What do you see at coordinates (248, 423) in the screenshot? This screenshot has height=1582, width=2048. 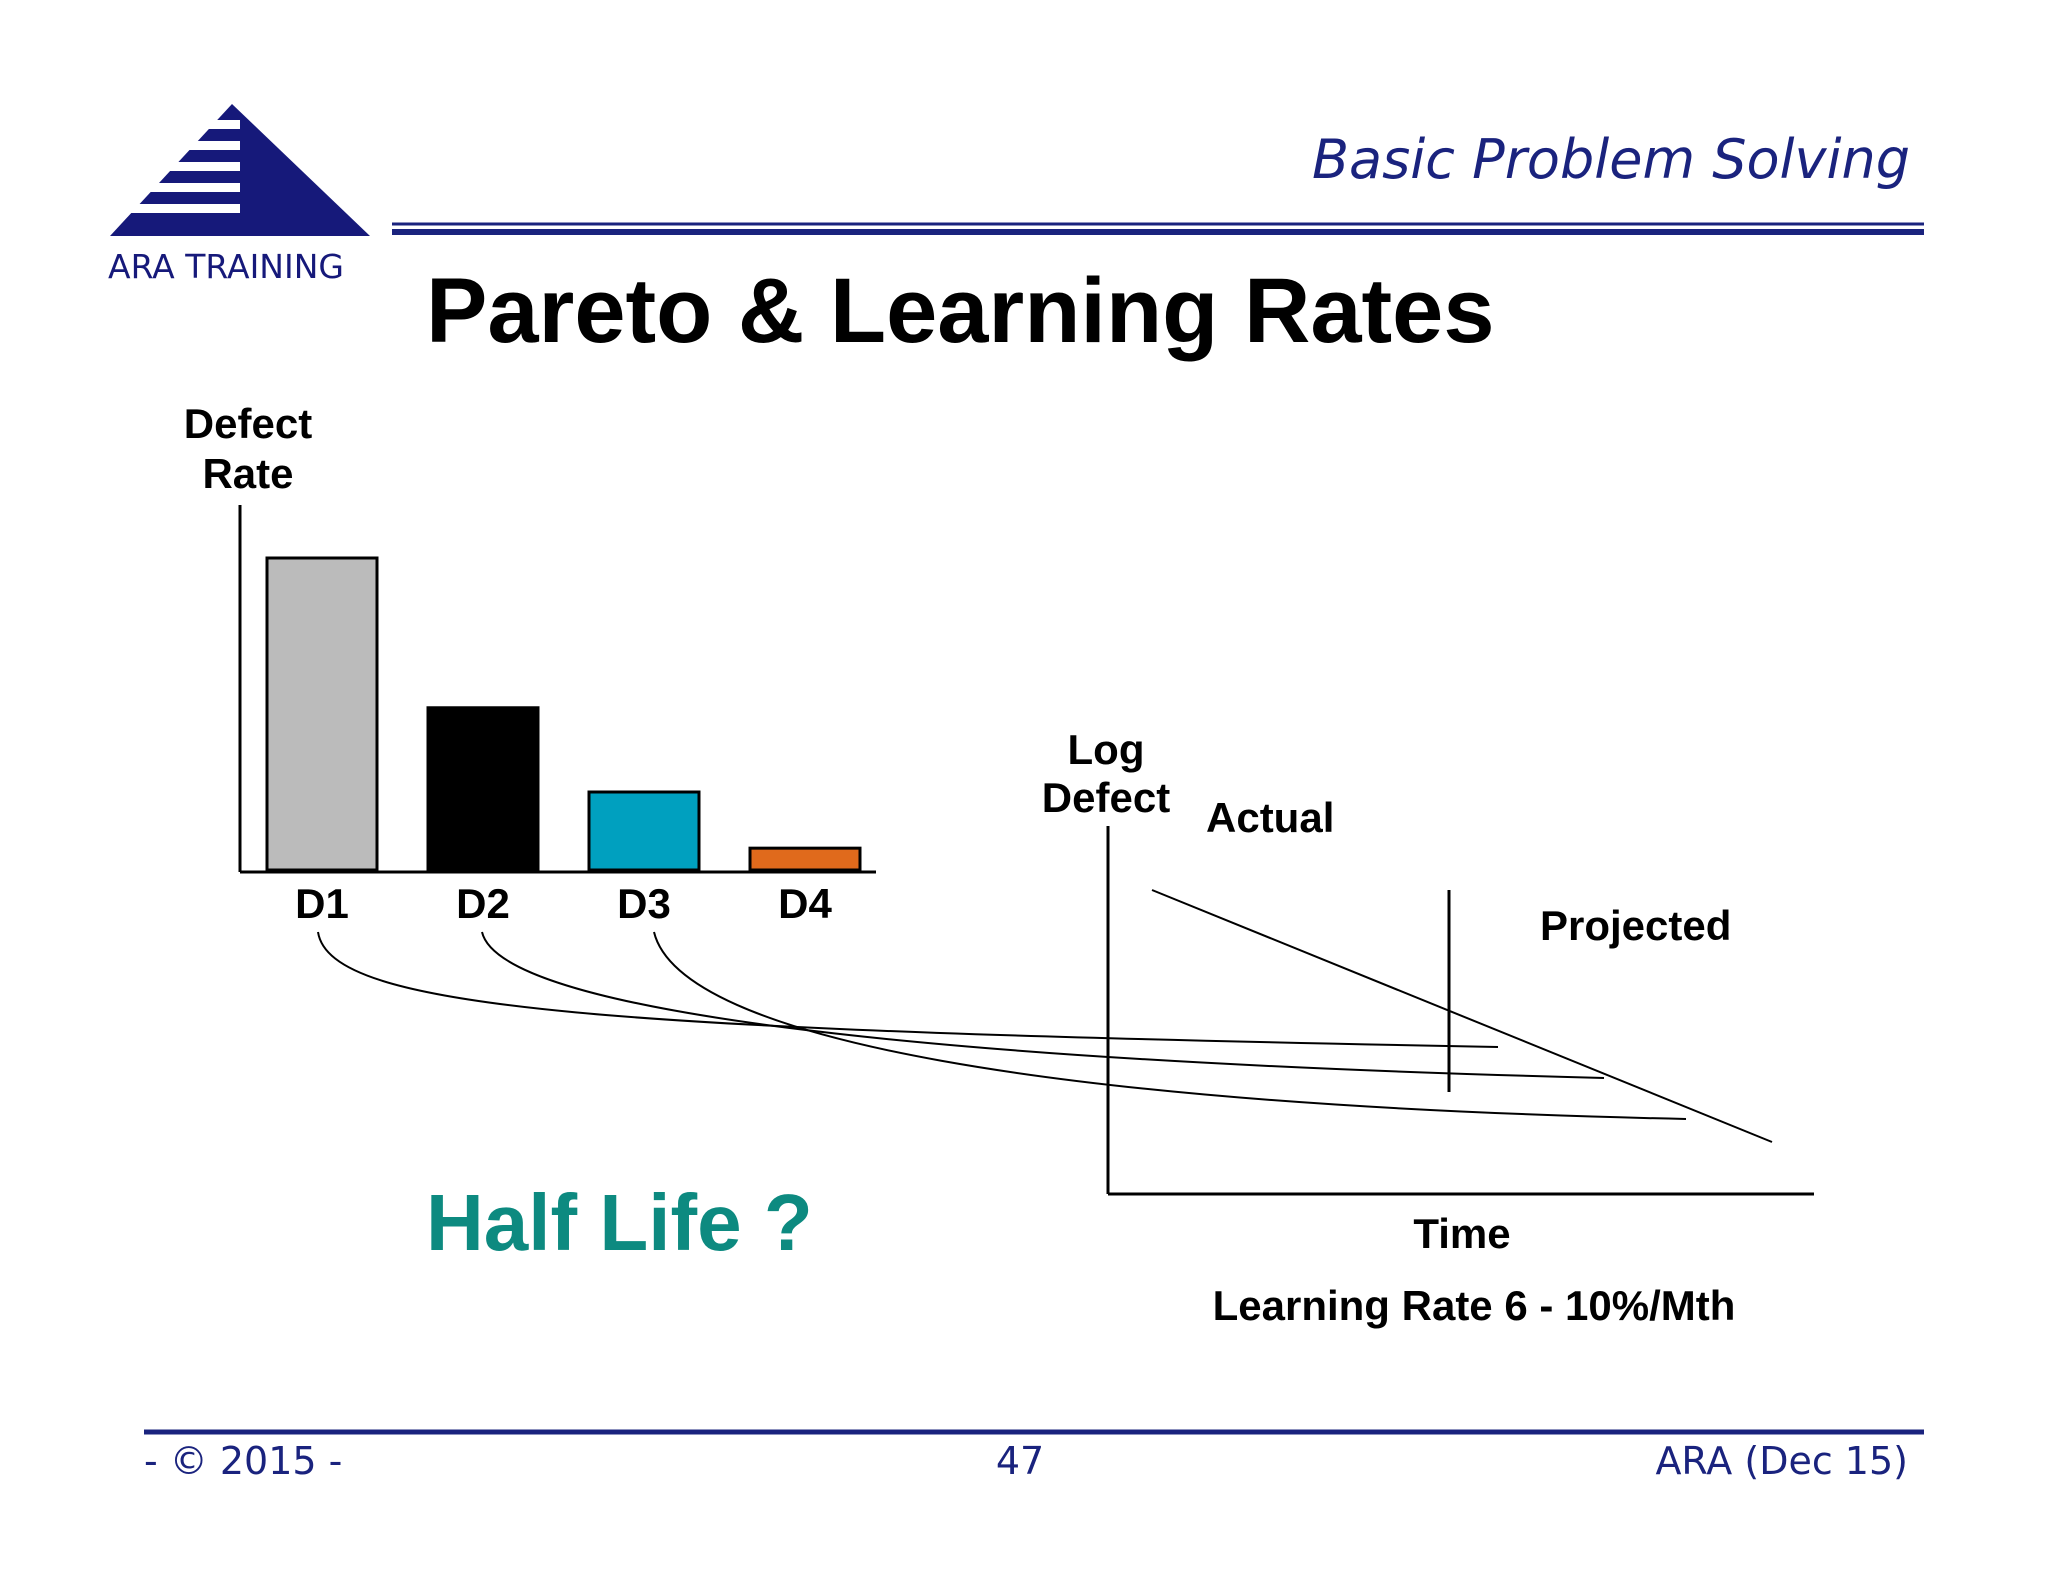 I see `pareto-ylabel-line1: Defect` at bounding box center [248, 423].